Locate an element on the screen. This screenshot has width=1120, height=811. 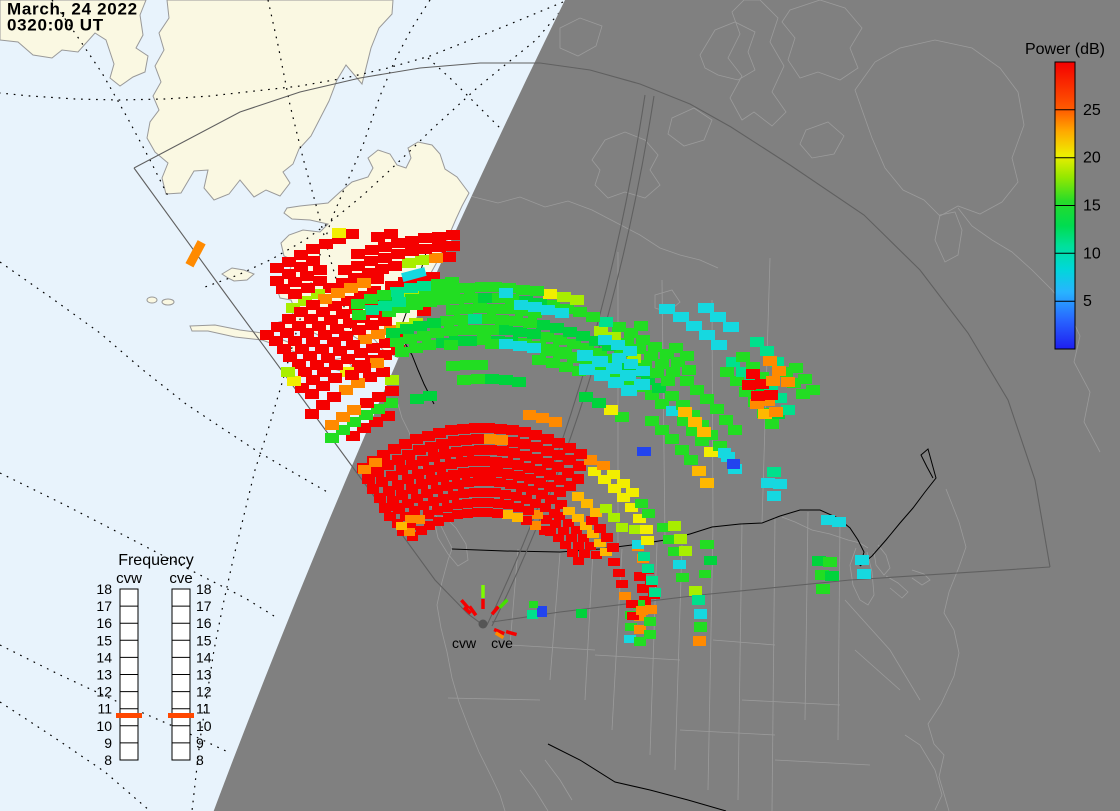
svg-text: Frequency is located at coordinates (156, 560).